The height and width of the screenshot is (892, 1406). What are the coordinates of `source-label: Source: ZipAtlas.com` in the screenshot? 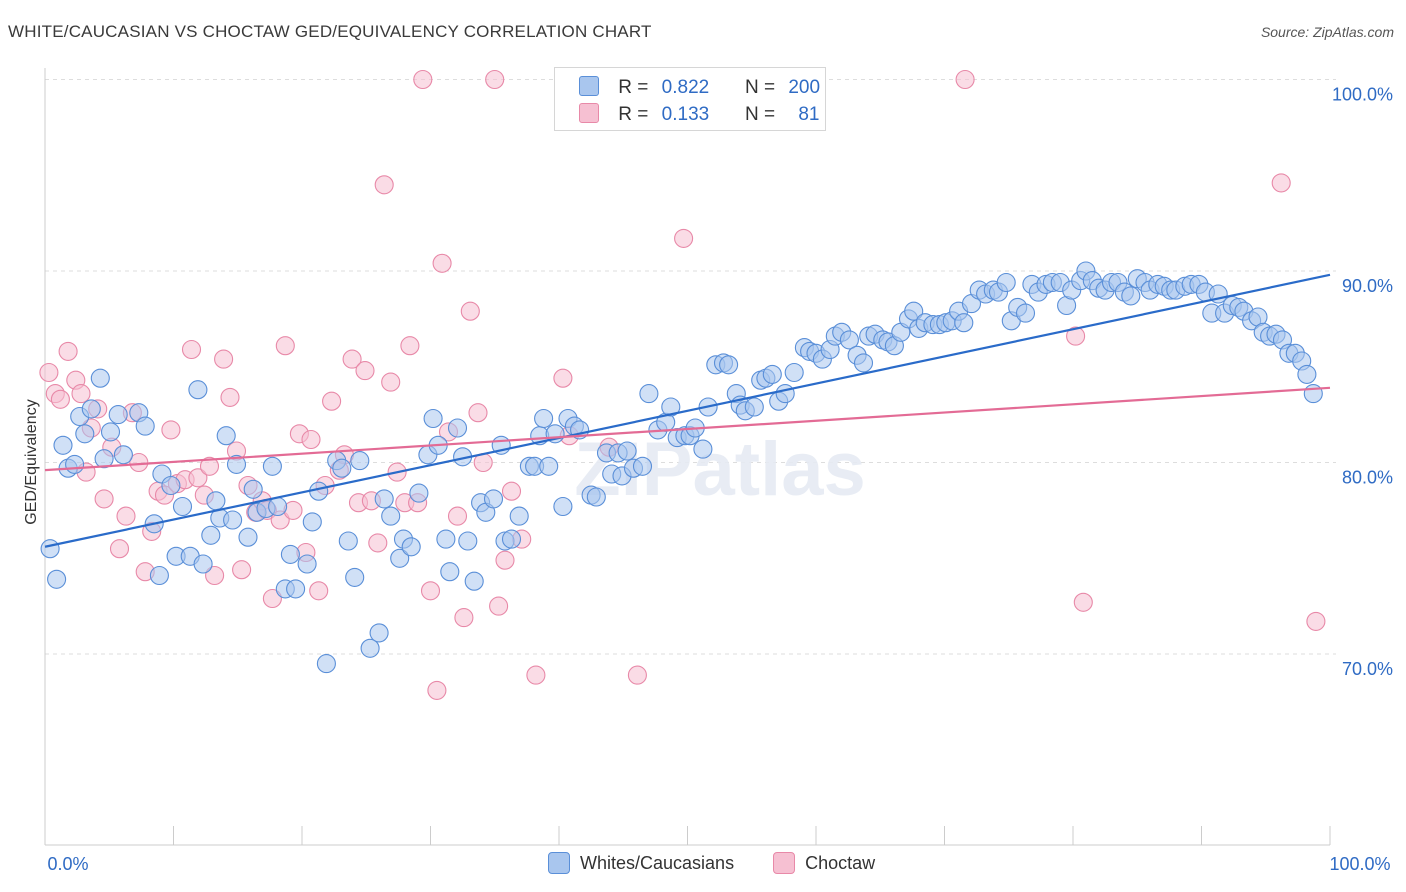 It's located at (1327, 32).